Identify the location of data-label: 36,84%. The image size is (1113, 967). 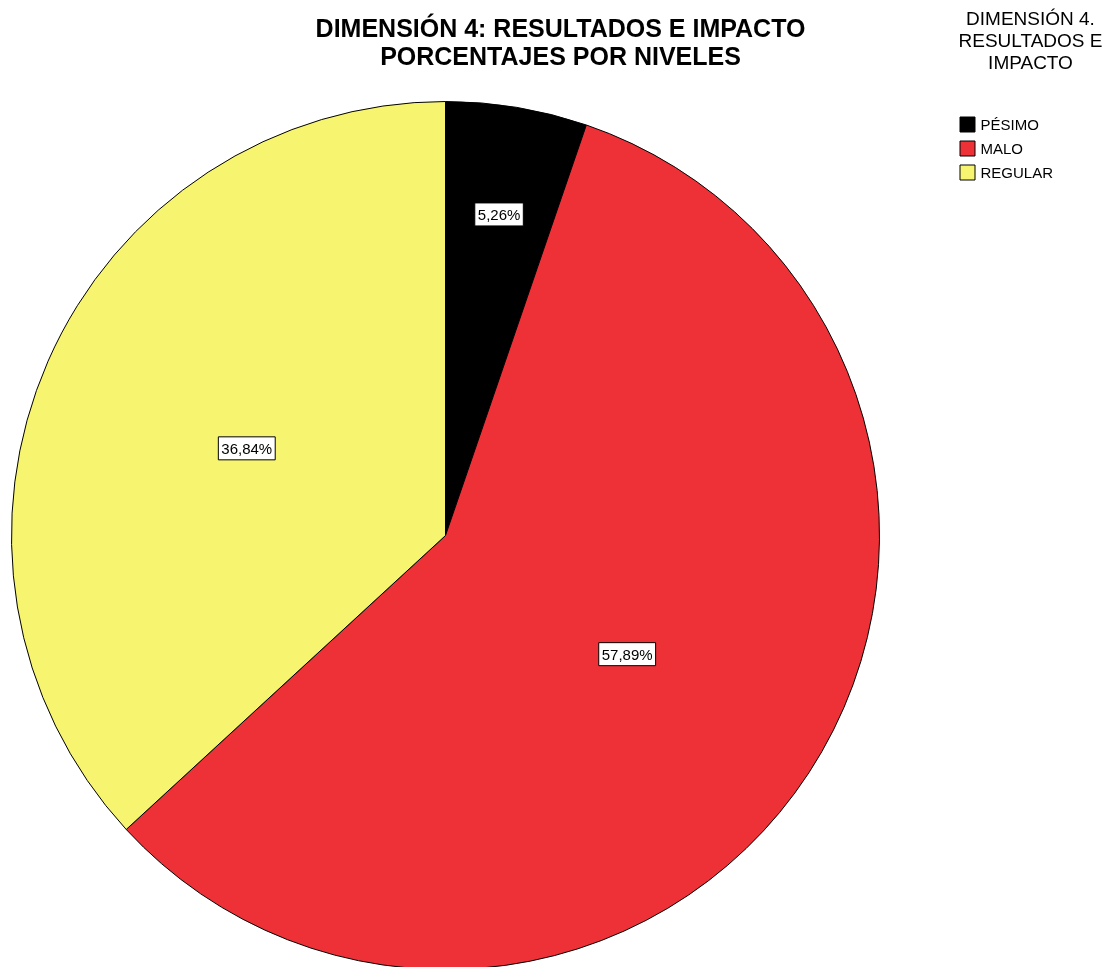
(247, 448).